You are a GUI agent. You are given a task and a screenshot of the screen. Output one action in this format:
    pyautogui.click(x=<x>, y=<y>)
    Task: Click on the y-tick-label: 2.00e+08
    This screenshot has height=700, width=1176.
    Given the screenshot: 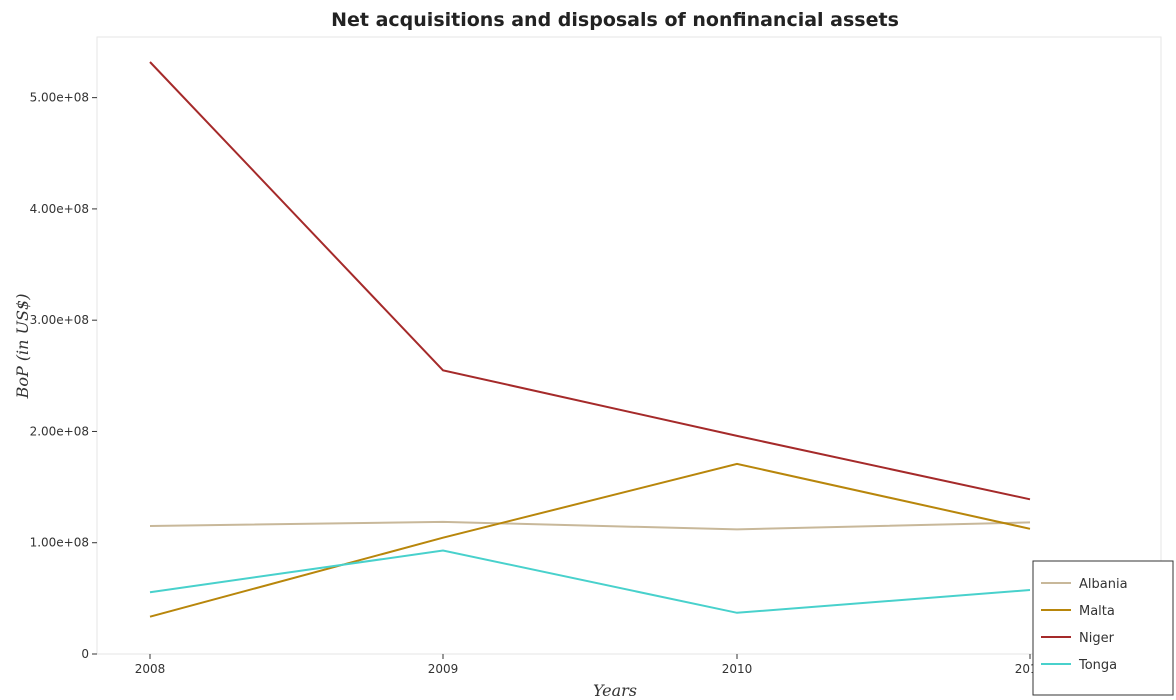 What is the action you would take?
    pyautogui.click(x=59, y=431)
    